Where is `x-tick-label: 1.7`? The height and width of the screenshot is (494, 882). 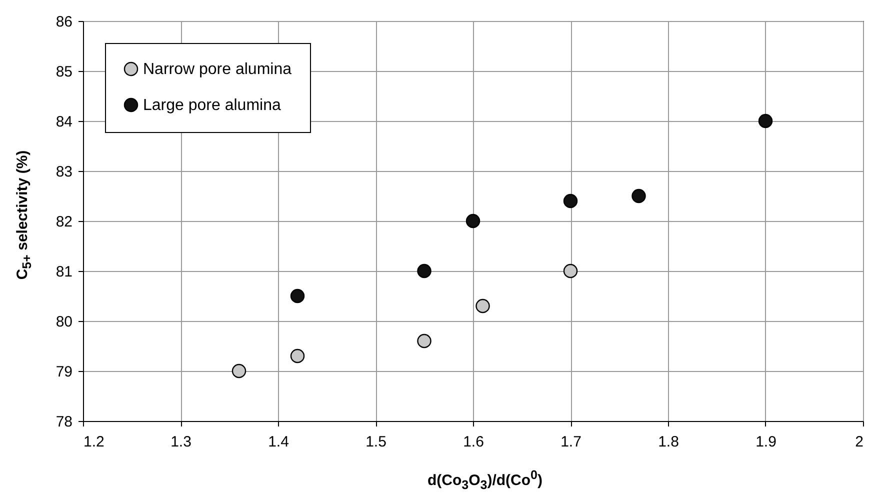
x-tick-label: 1.7 is located at coordinates (571, 442).